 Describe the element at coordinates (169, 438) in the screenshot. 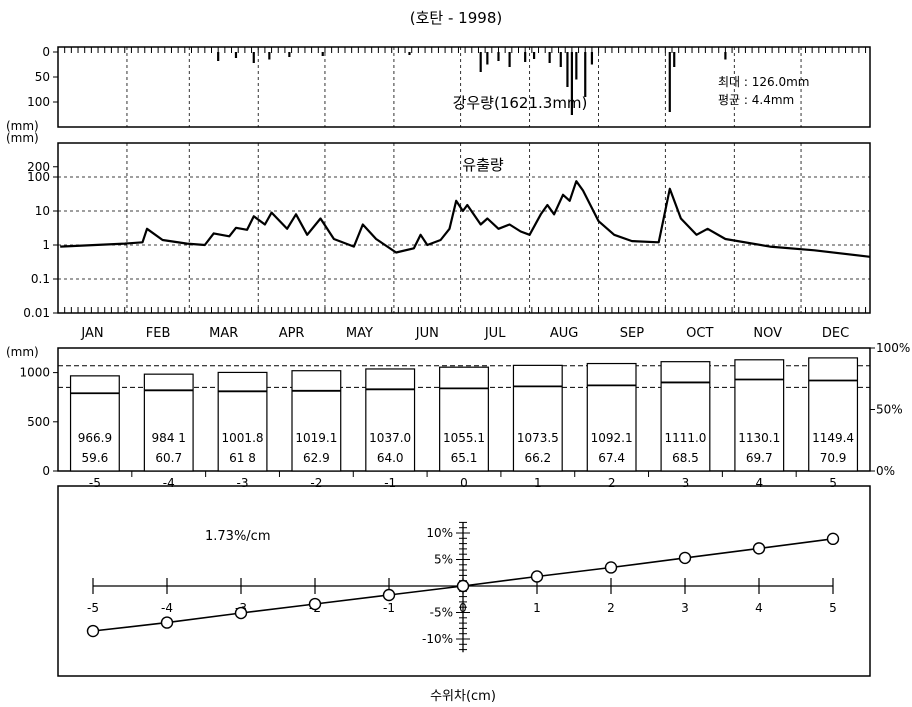

I see `water-level-value-label: 984 1` at that location.